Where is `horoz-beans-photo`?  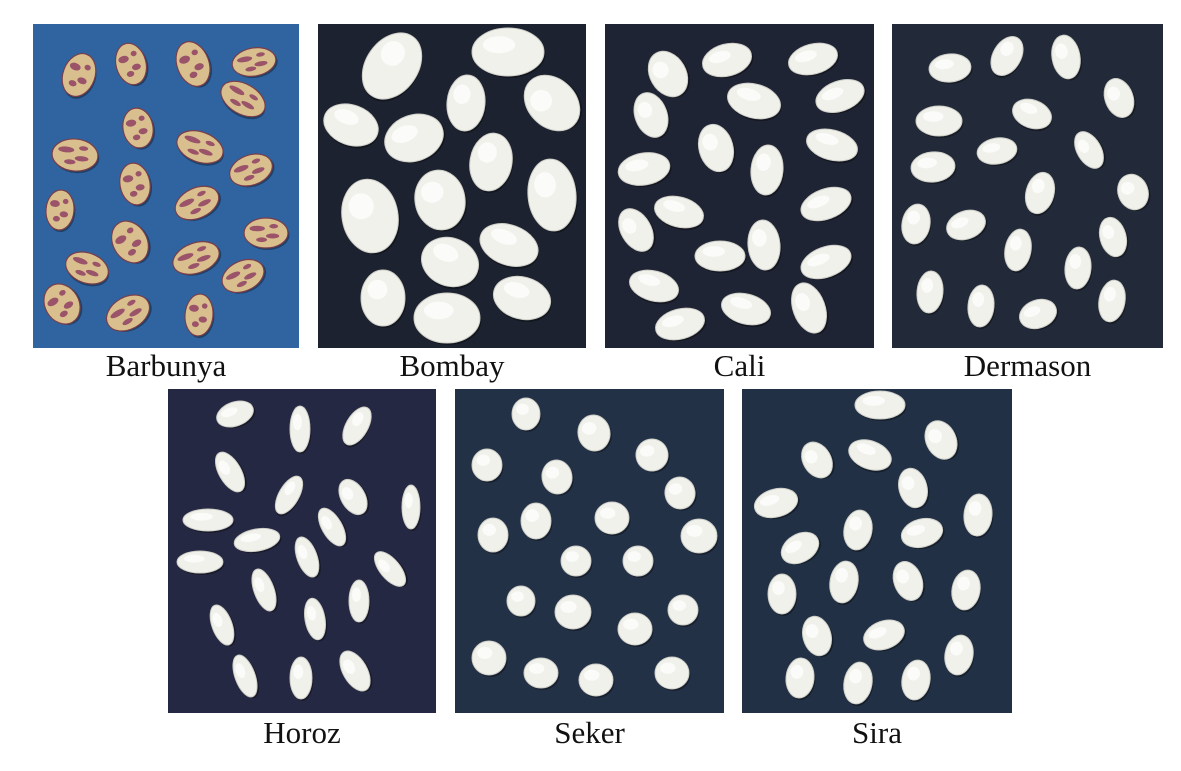
horoz-beans-photo is located at coordinates (302, 551).